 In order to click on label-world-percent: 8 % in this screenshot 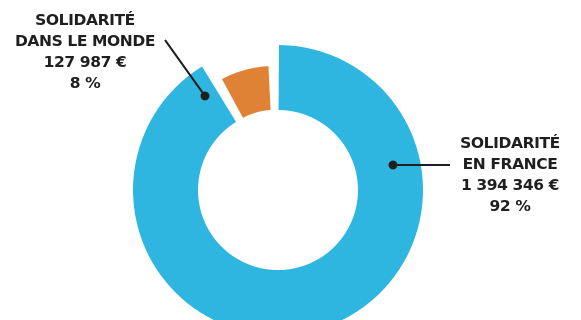, I will do `click(85, 83)`.